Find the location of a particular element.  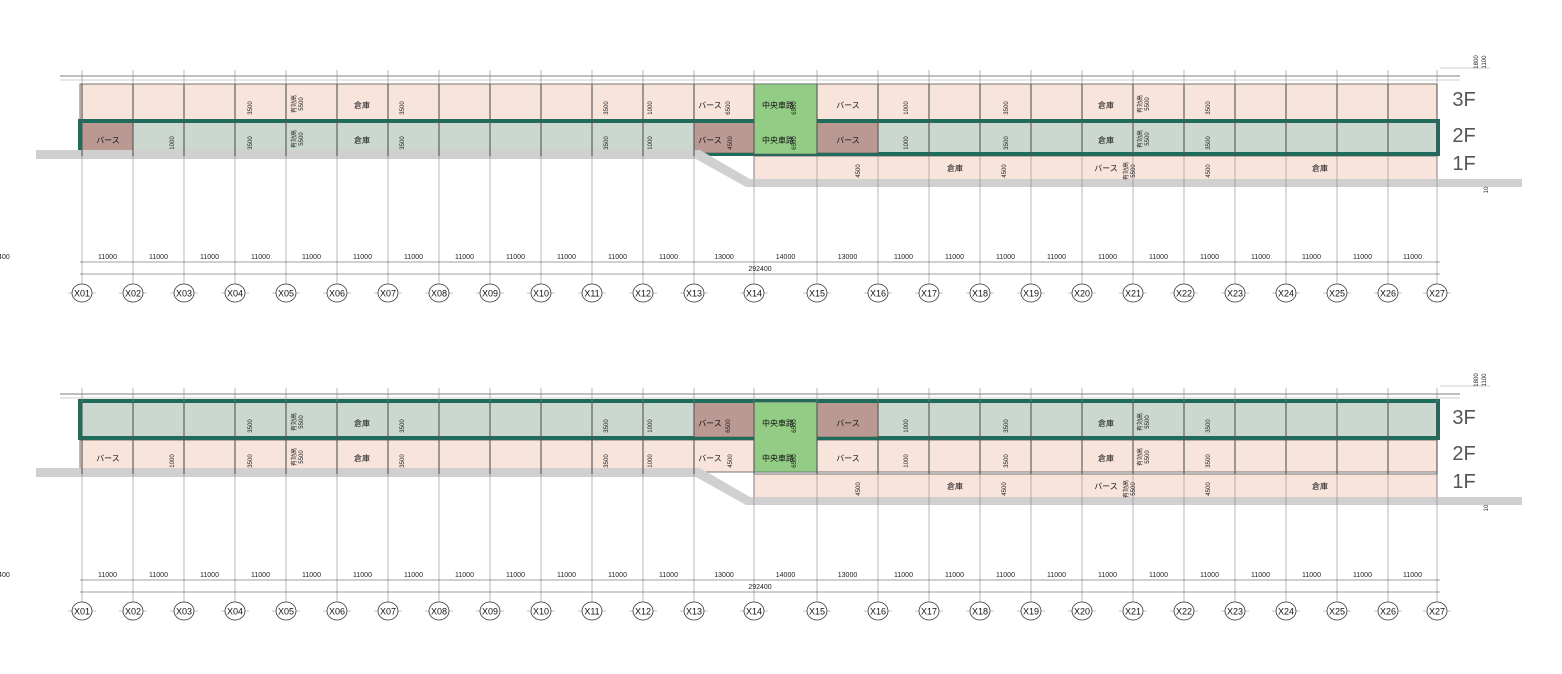

axis-label-x19: X19 is located at coordinates (1031, 294).